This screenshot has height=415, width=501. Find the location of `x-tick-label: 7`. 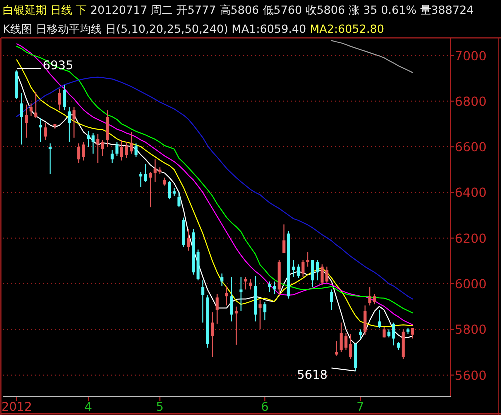

x-tick-label: 7 is located at coordinates (360, 407).